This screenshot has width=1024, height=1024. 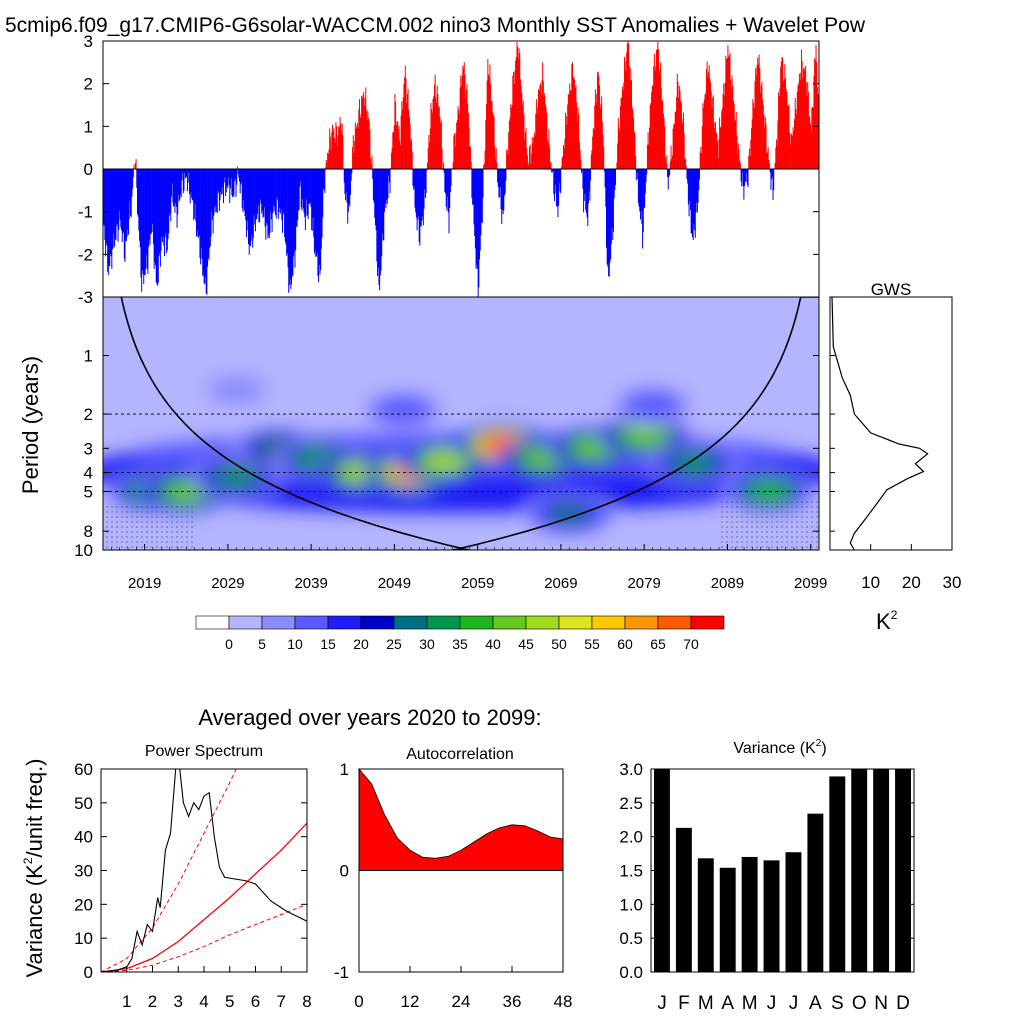 I want to click on ps-x-tick-label: 5, so click(x=229, y=1001).